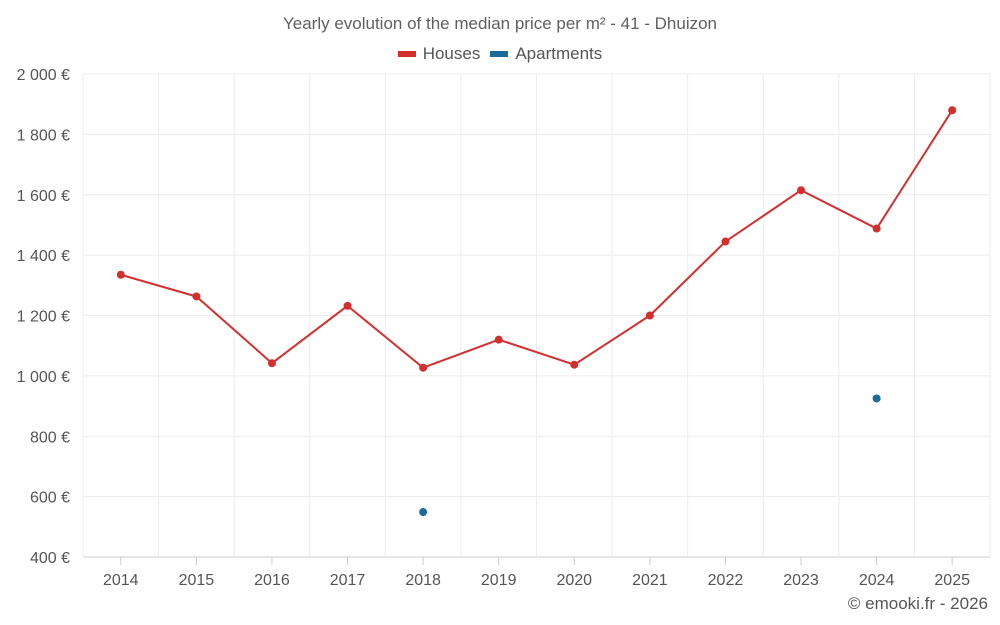 This screenshot has width=1000, height=625. Describe the element at coordinates (574, 580) in the screenshot. I see `x-tick-label: 2020` at that location.